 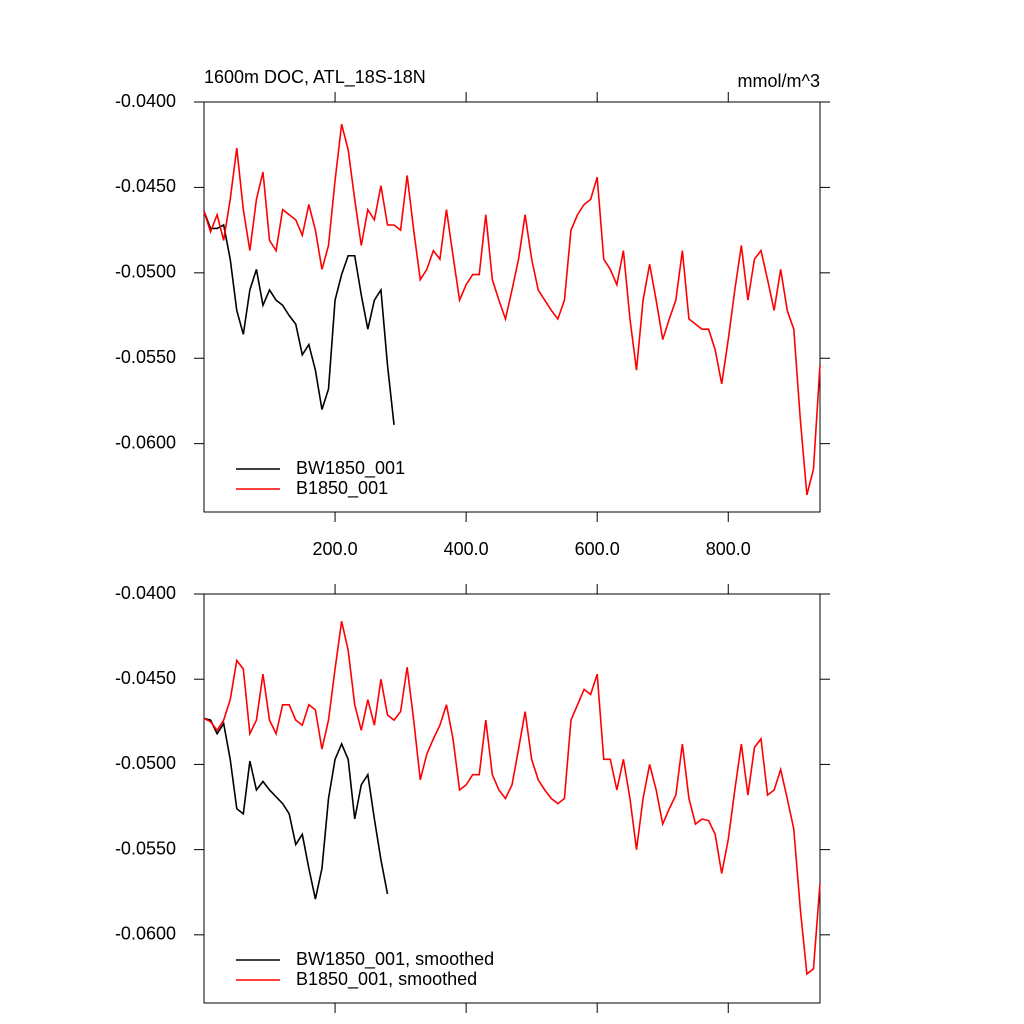 I want to click on legend-label: BW1850_001, smoothed, so click(x=395, y=959).